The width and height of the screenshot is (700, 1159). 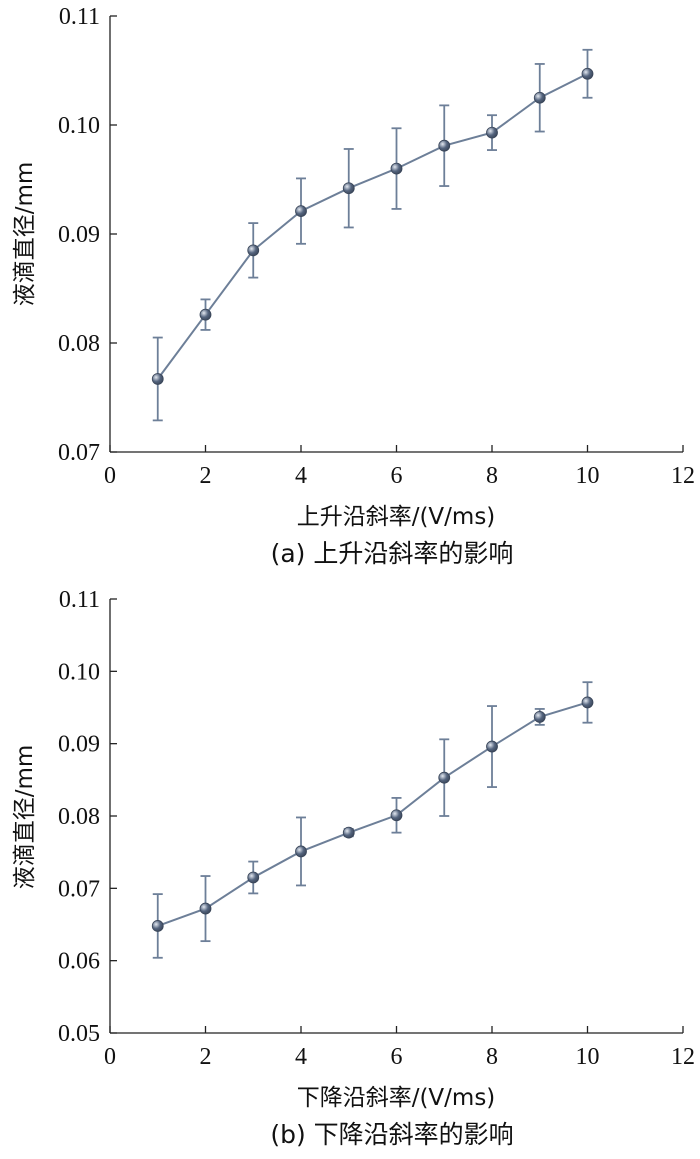 I want to click on caption: (a) 上升沿斜率的影响, so click(x=392, y=553).